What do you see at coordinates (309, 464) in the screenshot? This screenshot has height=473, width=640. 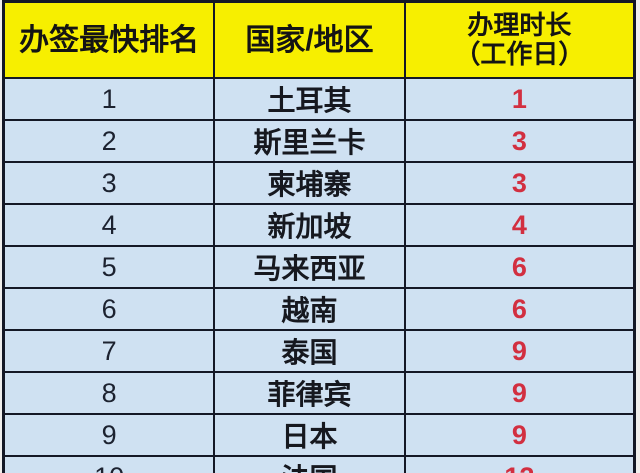 I see `country-cell: 法国` at bounding box center [309, 464].